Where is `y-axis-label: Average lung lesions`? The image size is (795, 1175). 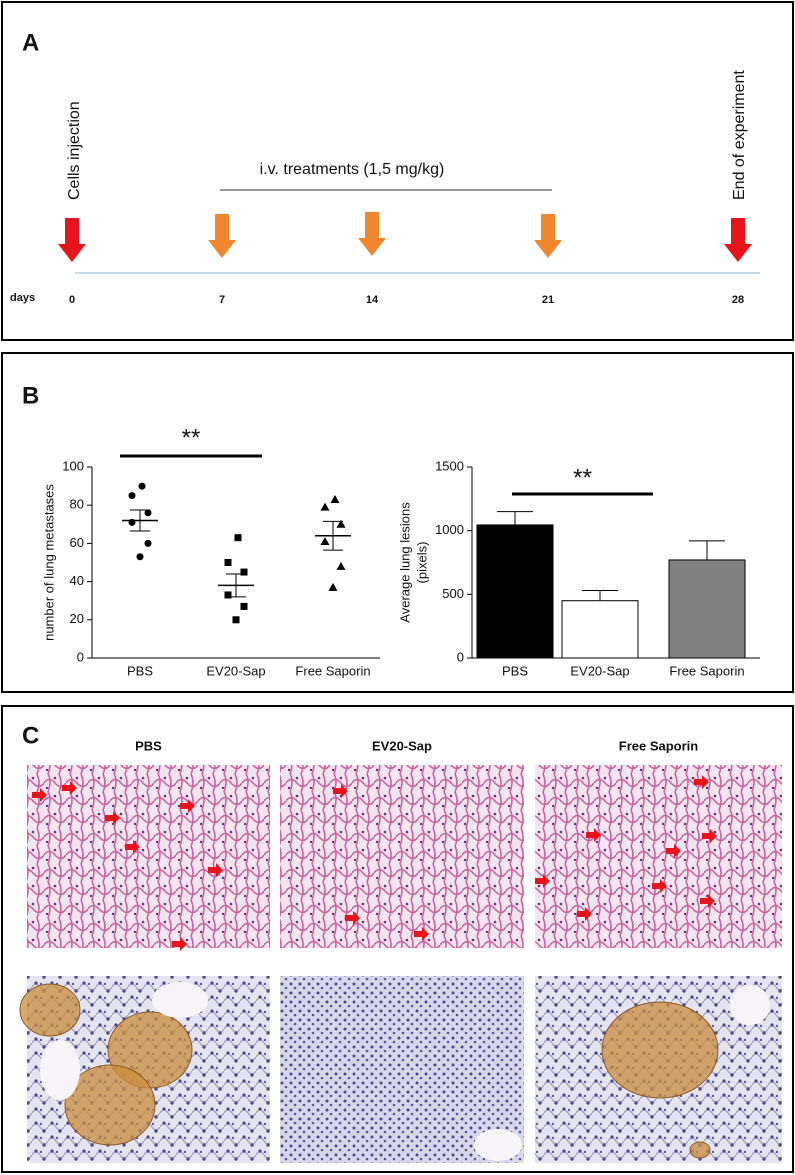
y-axis-label: Average lung lesions is located at coordinates (404, 562).